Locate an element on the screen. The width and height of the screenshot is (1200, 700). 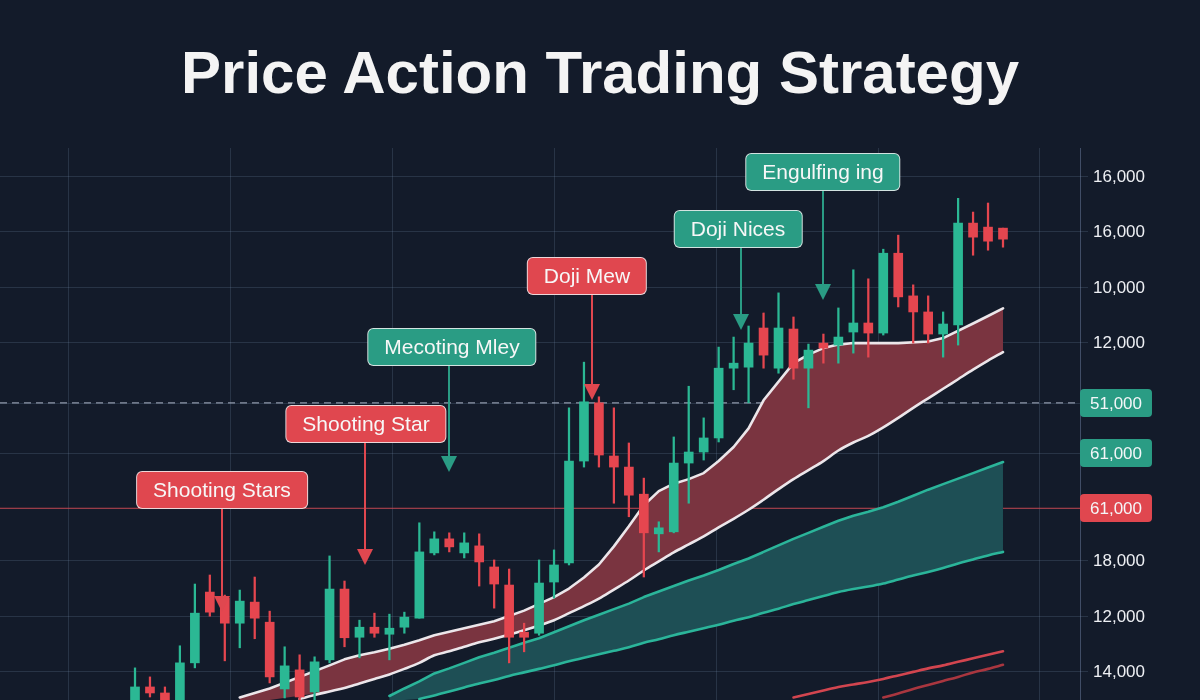
annotation: Doji Mew is located at coordinates (587, 276).